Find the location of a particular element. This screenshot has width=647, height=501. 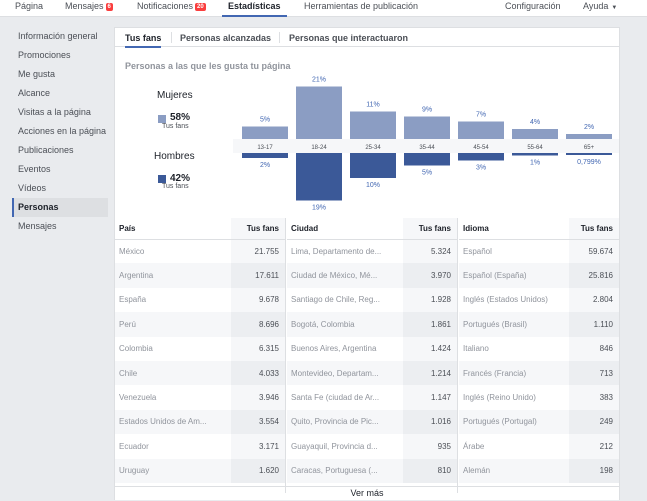

nav-notifications: Notificaciones 20 is located at coordinates (171, 6).